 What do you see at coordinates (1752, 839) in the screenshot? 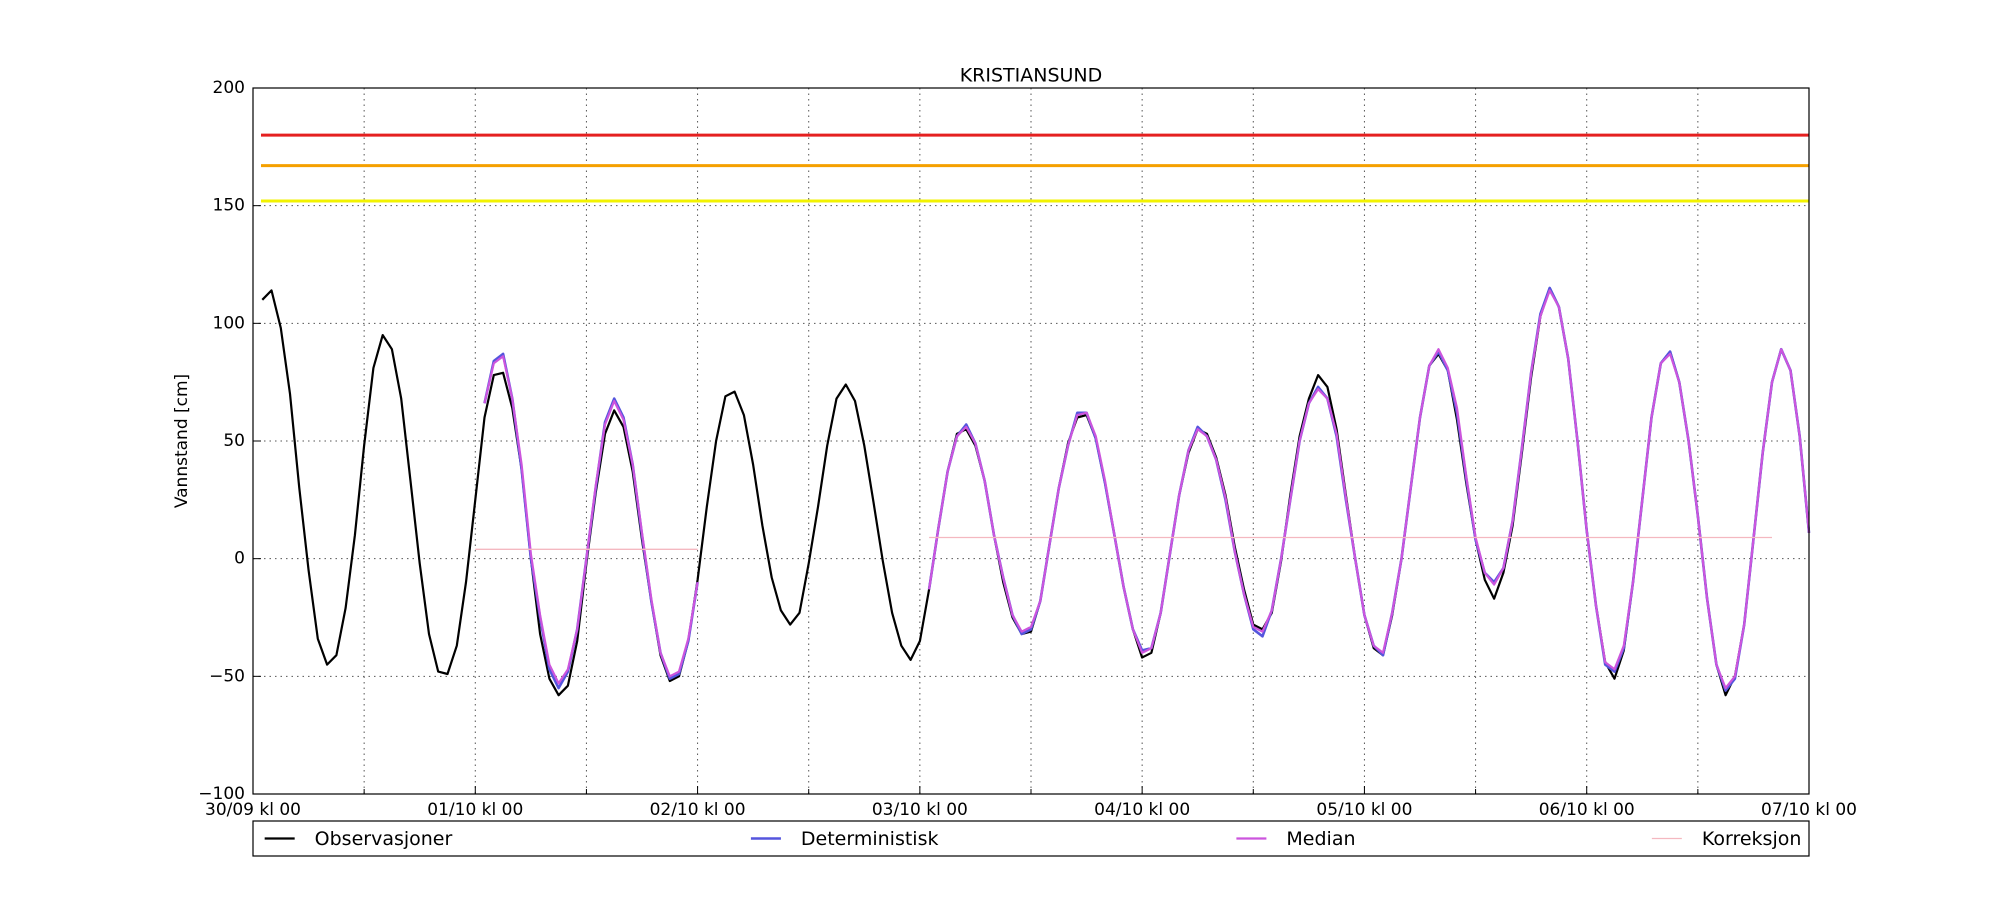
I see `legend-label: Korreksjon` at bounding box center [1752, 839].